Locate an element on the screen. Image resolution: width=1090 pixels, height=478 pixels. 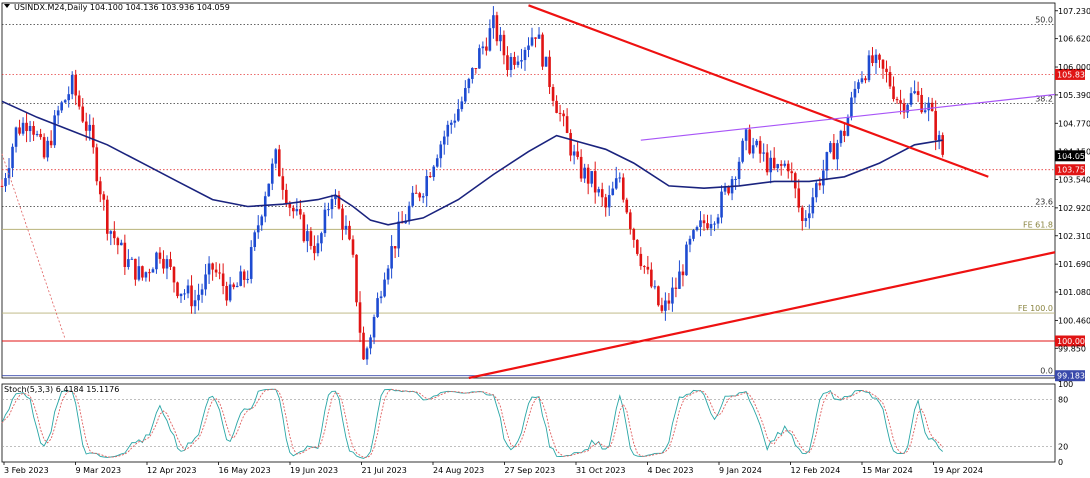
stoch-tick-label: 0 is located at coordinates (1060, 462).